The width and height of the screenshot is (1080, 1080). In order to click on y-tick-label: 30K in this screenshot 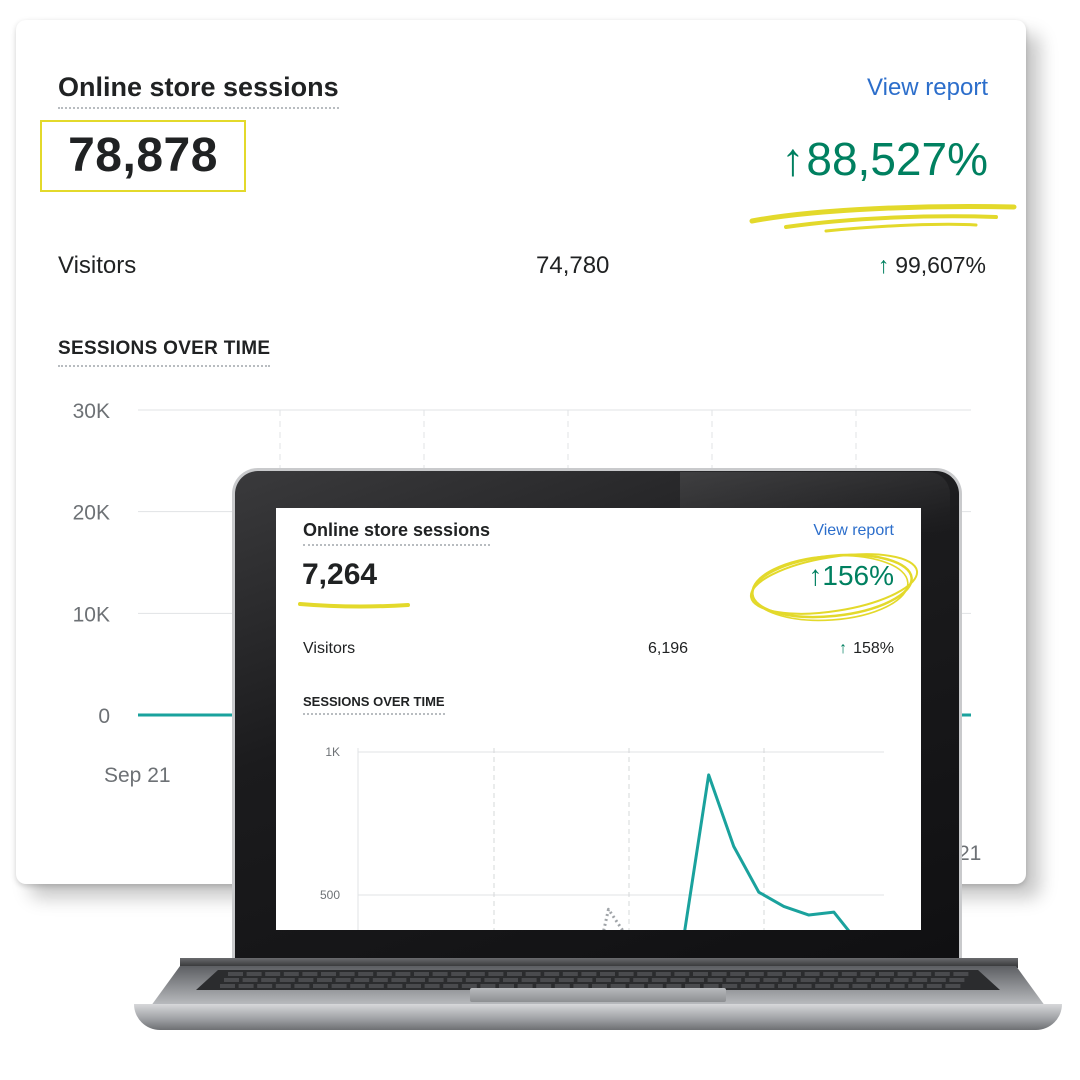, I will do `click(91, 411)`.